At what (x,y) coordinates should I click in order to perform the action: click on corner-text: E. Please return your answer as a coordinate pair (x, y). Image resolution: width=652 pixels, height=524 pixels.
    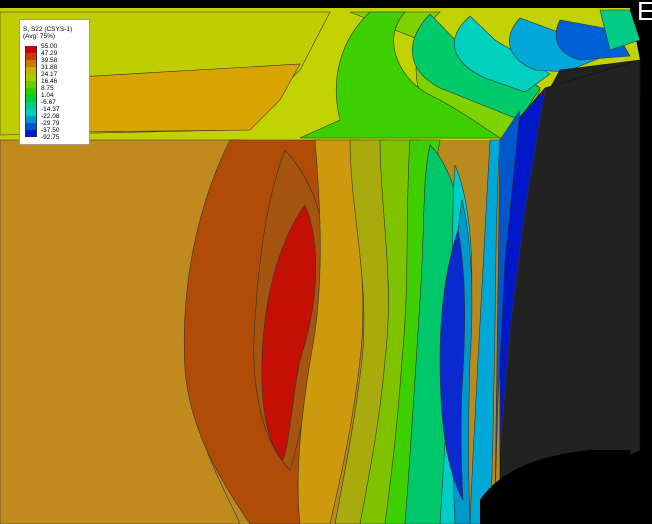
    Looking at the image, I should click on (644, 13).